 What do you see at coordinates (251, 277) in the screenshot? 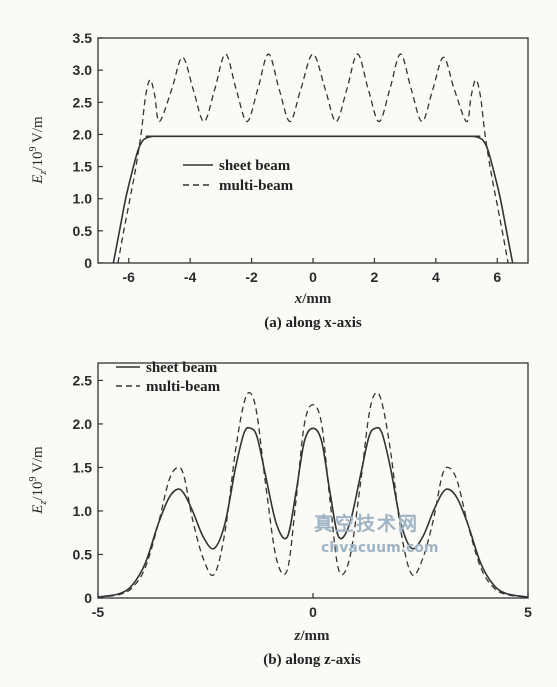
I see `chart-a-x-tick-label: -2` at bounding box center [251, 277].